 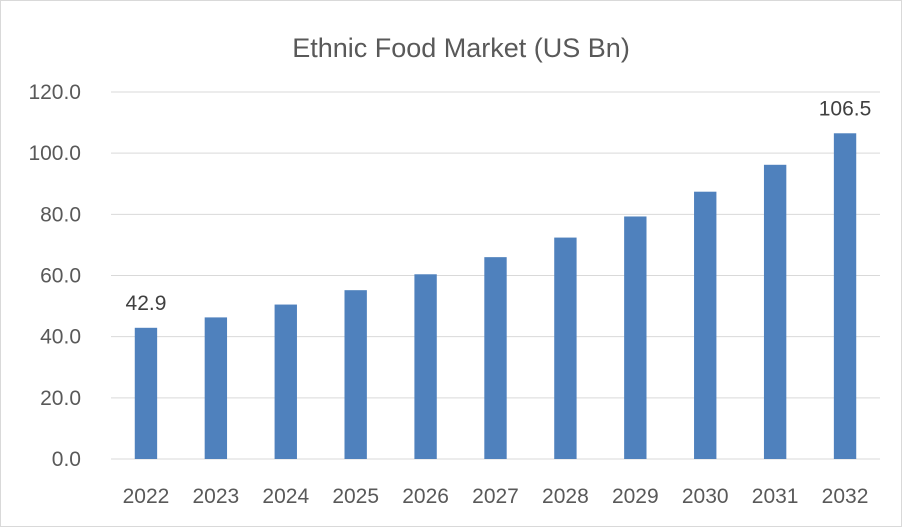 I want to click on bar-2027, so click(x=495, y=358).